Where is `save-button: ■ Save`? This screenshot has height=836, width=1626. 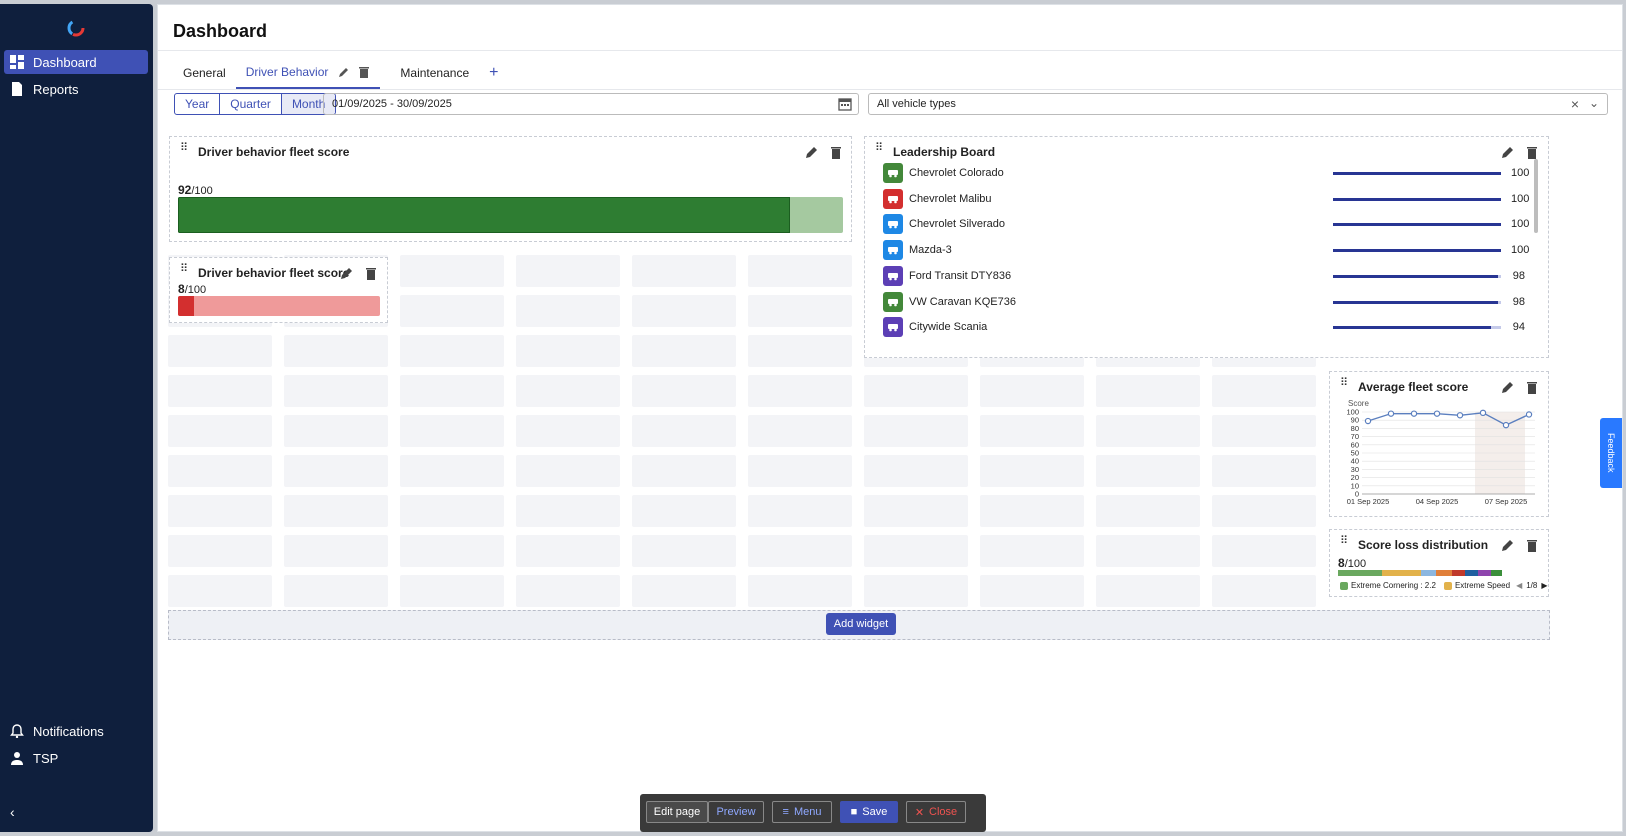 save-button: ■ Save is located at coordinates (869, 812).